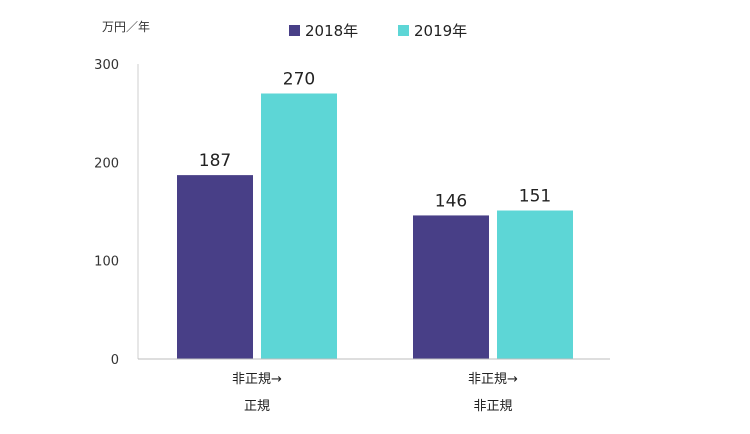 This screenshot has width=750, height=434. Describe the element at coordinates (378, 31) in the screenshot. I see `legend: 2018年 2019年` at that location.